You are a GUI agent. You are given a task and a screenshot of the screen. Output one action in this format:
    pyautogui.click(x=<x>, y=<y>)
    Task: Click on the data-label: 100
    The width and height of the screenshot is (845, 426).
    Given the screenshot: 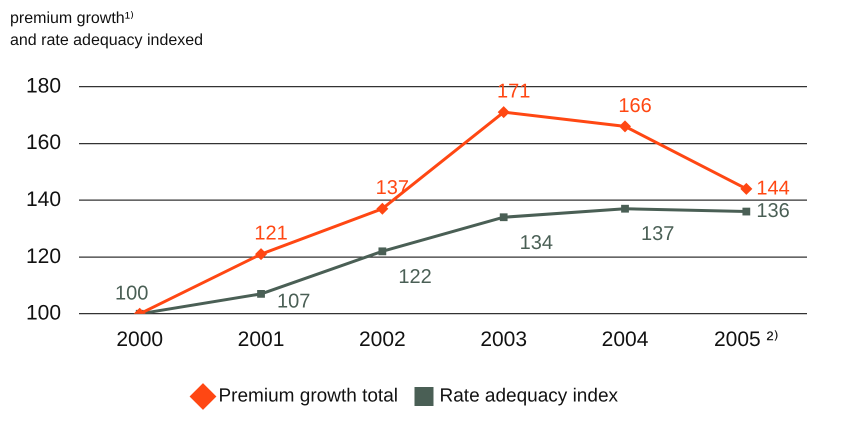 What is the action you would take?
    pyautogui.click(x=131, y=293)
    